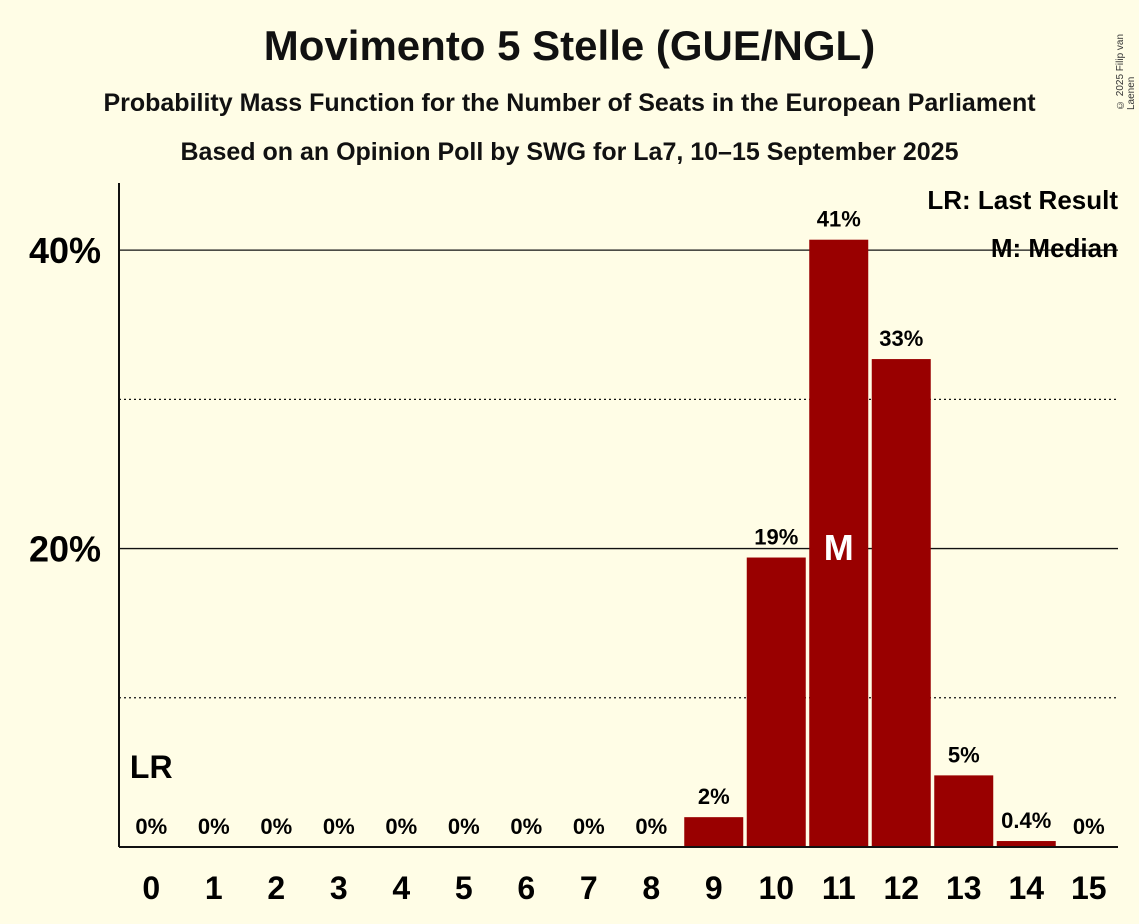  I want to click on x-tick-label-11: 11, so click(839, 888).